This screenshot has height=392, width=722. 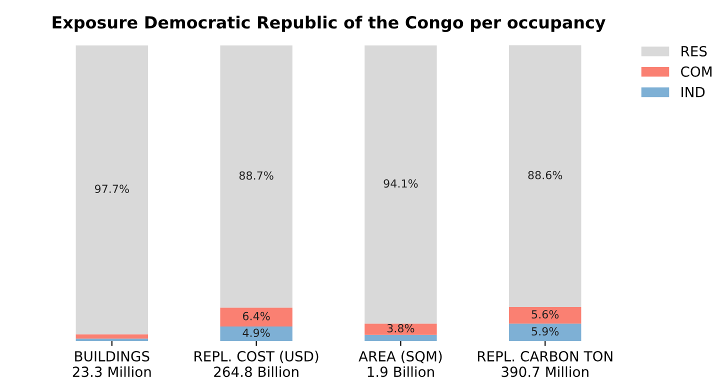 I want to click on data-label: 6.4%, so click(x=256, y=316).